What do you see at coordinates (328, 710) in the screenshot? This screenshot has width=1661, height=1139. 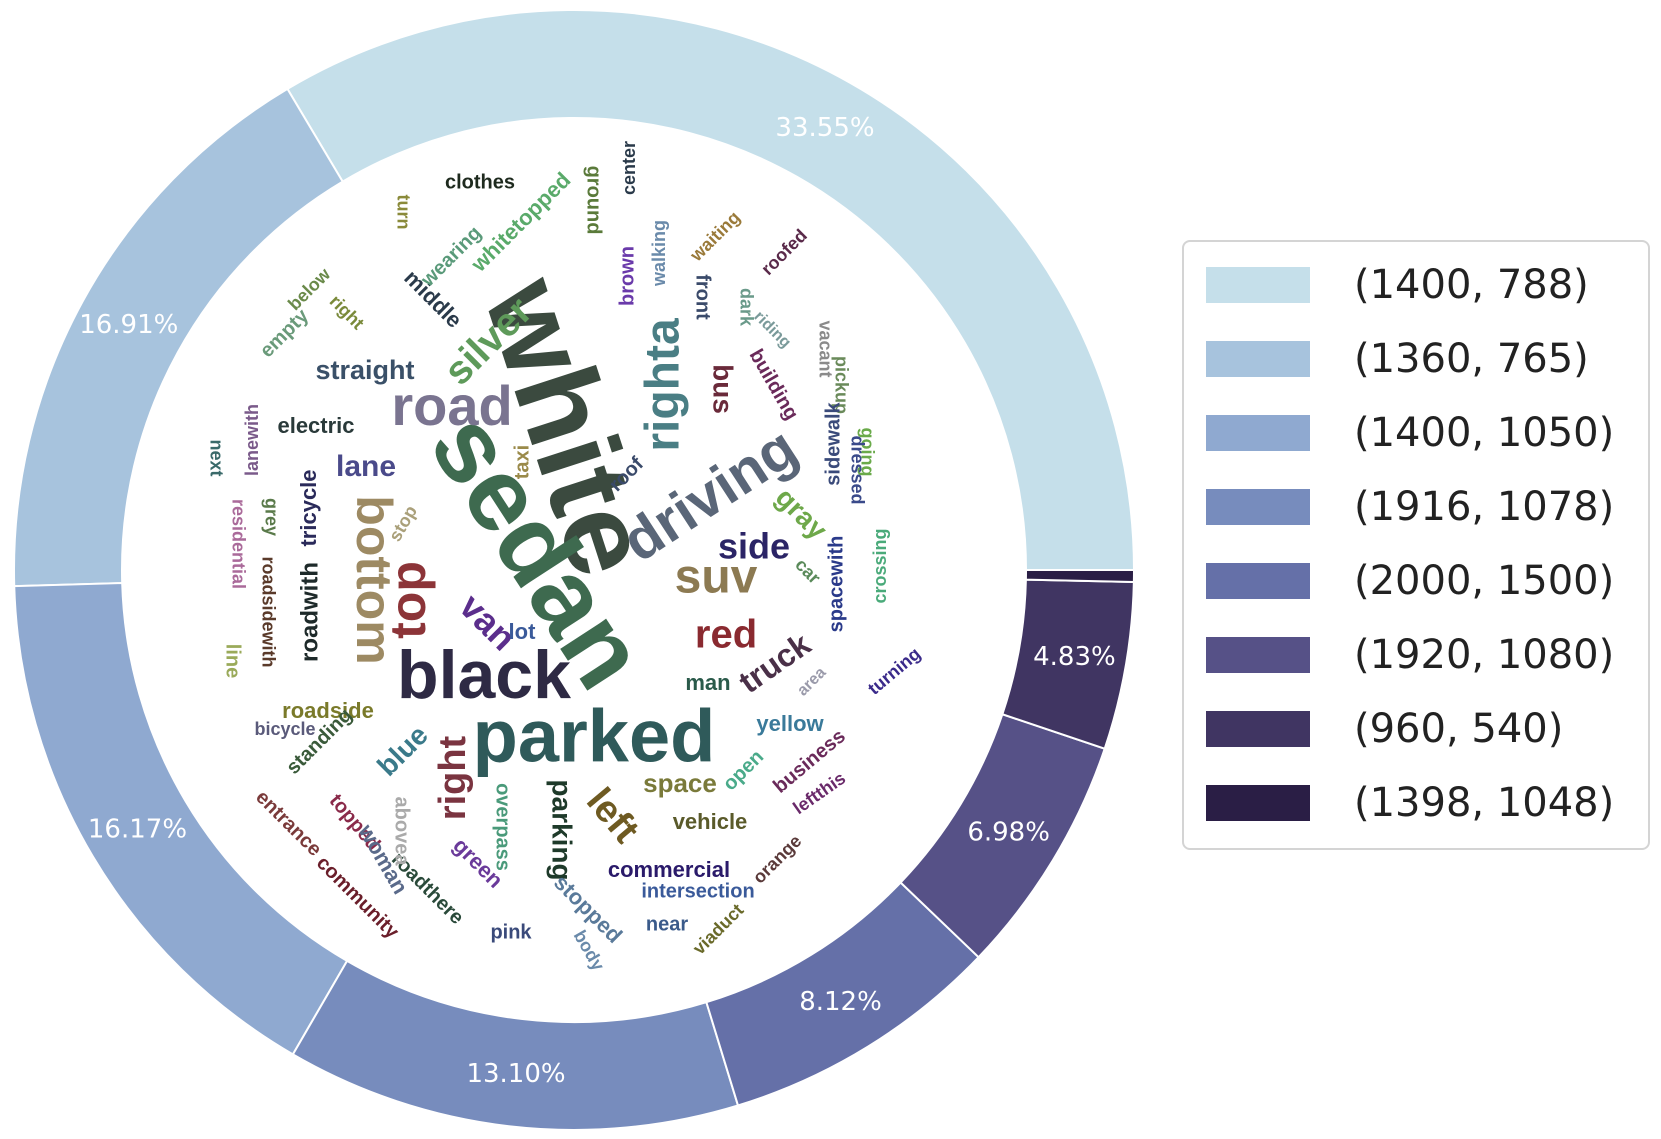 I see `word-cloud-word: roadside` at bounding box center [328, 710].